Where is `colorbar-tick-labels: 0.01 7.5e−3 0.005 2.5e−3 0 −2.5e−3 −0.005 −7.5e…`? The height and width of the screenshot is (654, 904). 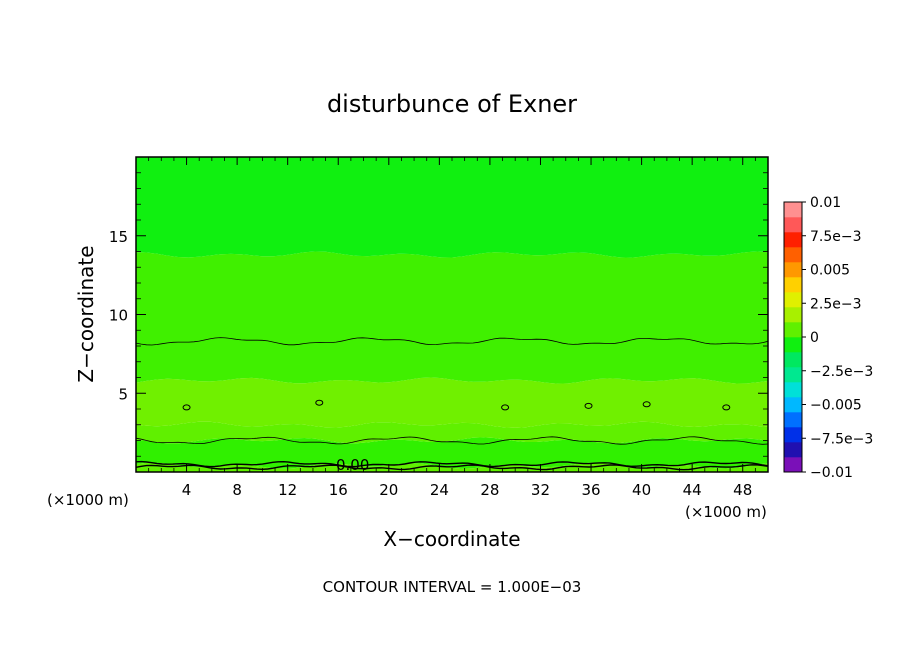 colorbar-tick-labels: 0.01 7.5e−3 0.005 2.5e−3 0 −2.5e−3 −0.005 −7.5e… is located at coordinates (837, 338).